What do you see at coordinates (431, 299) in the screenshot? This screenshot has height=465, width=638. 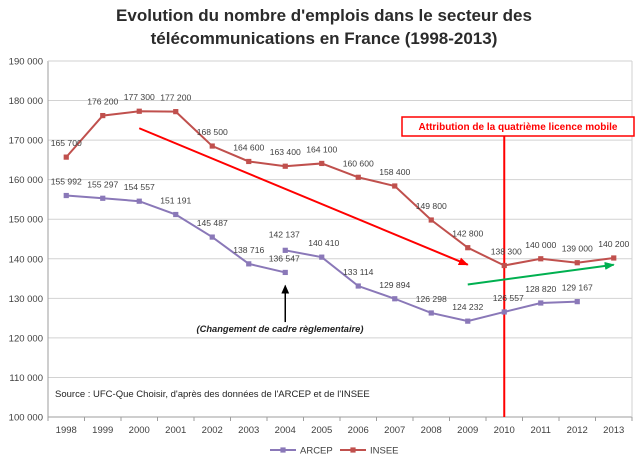 I see `data-label-arcep: 126 298` at bounding box center [431, 299].